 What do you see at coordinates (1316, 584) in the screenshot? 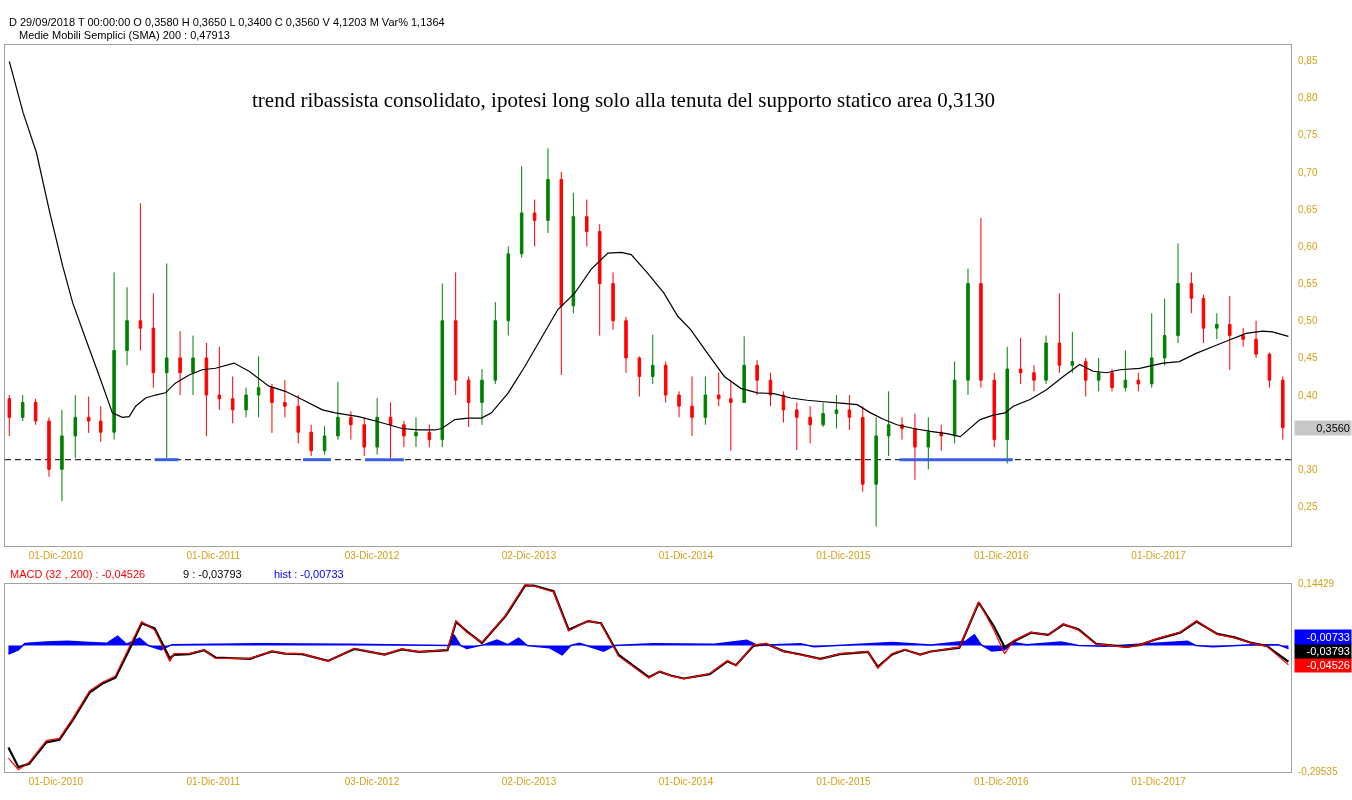
I see `y-tick-label: 0,14429` at bounding box center [1316, 584].